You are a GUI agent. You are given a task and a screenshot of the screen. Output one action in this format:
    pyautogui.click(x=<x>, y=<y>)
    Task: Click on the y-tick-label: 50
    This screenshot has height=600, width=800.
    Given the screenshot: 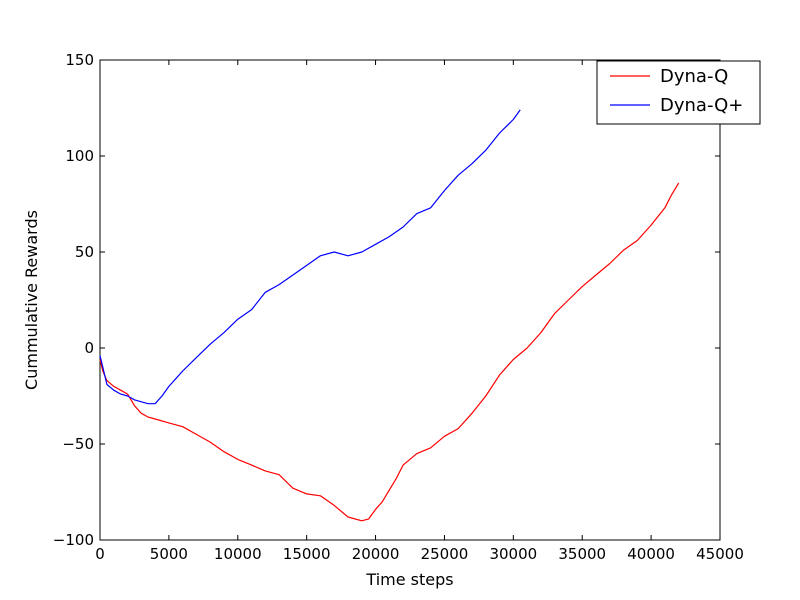 What is the action you would take?
    pyautogui.click(x=84, y=252)
    